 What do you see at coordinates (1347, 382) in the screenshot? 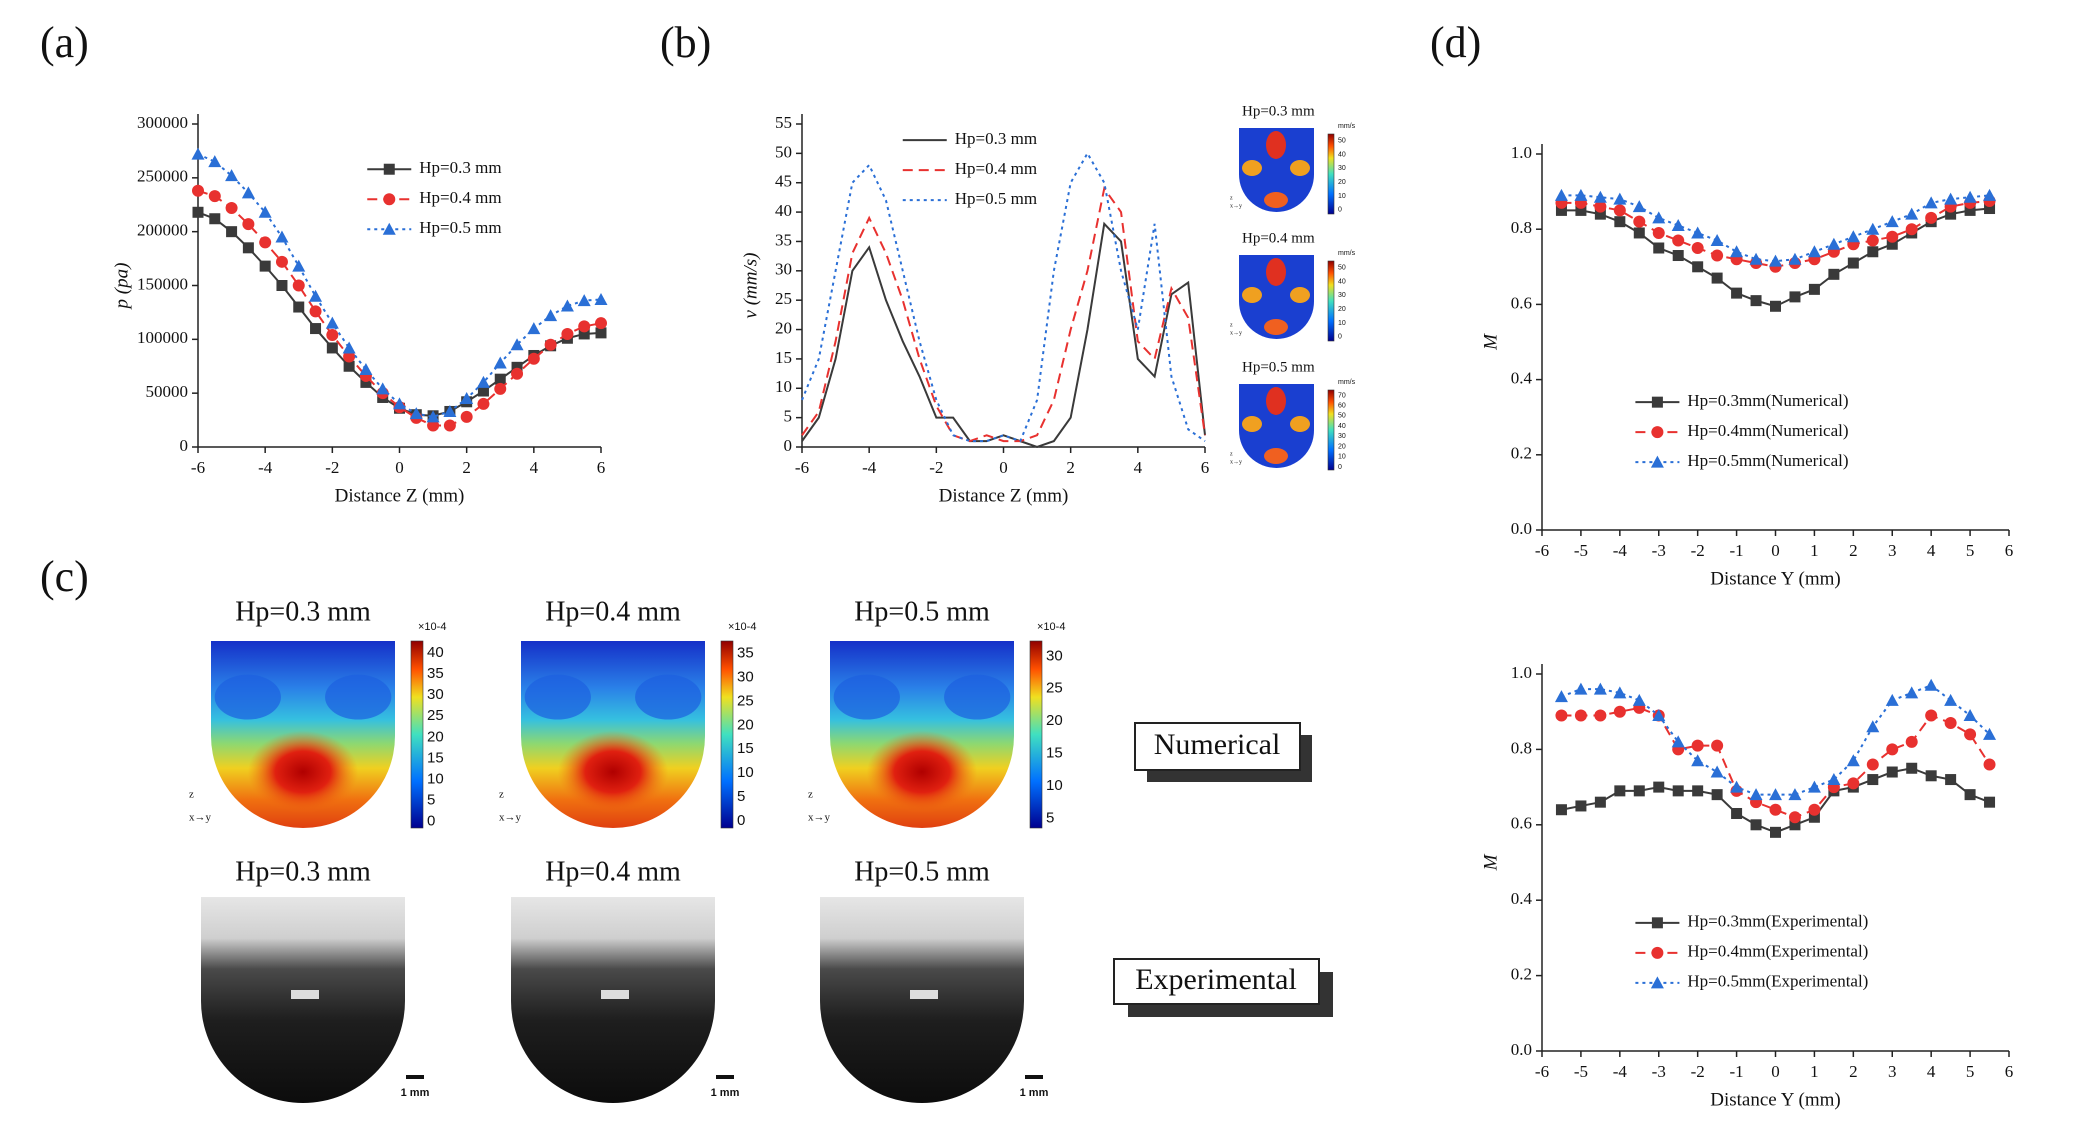
I see `inset-unit: mm/s` at bounding box center [1347, 382].